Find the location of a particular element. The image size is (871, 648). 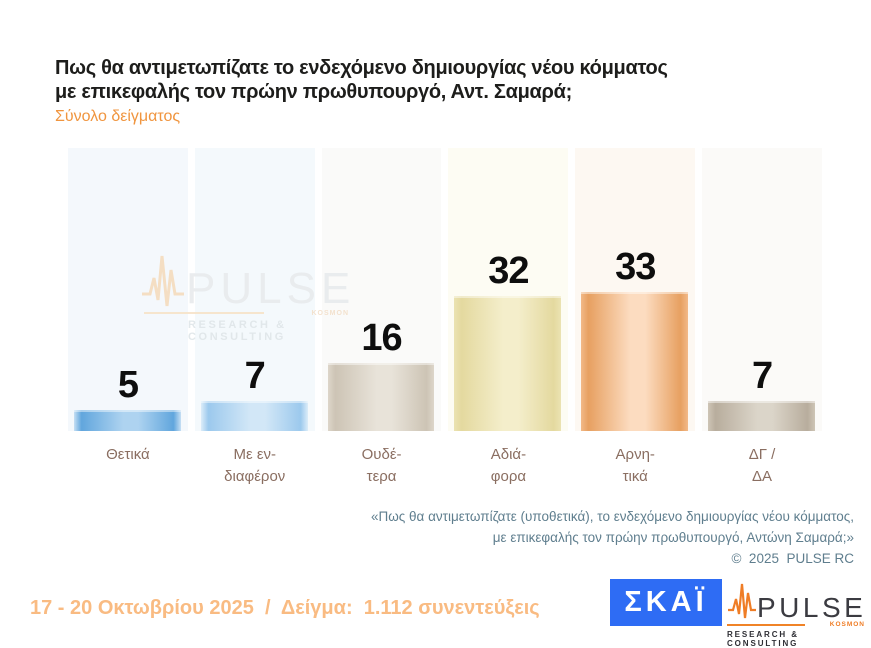

bar-value-label: 5 is located at coordinates (128, 384).